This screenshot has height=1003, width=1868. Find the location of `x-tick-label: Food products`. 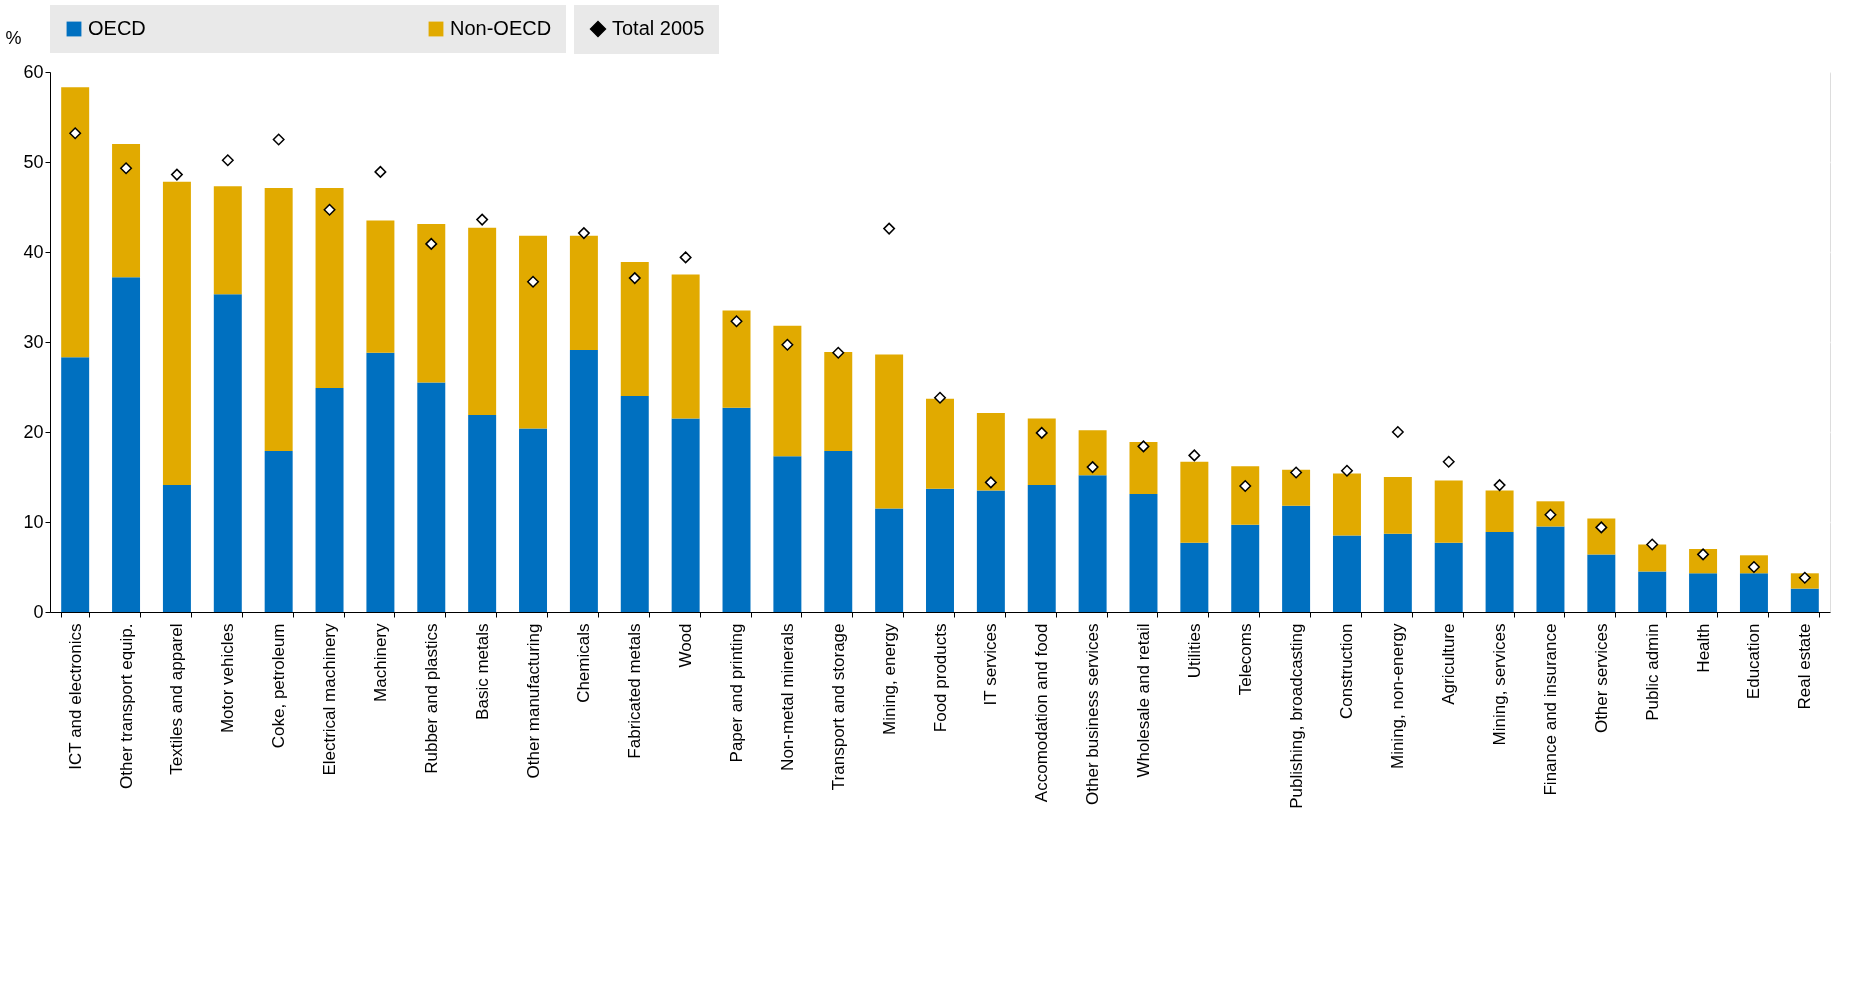

x-tick-label: Food products is located at coordinates (940, 678).